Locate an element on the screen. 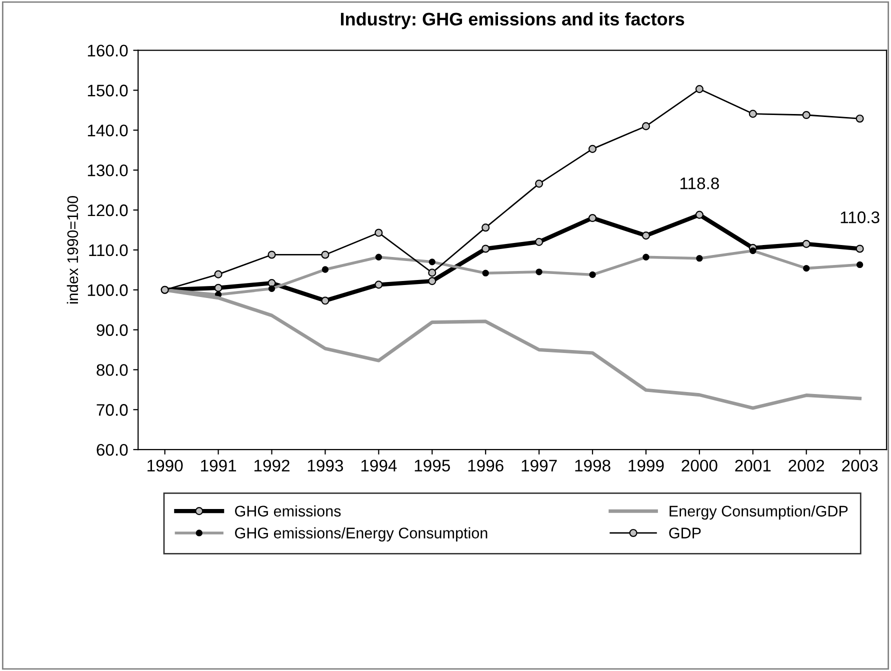  y-tick-label: 90.0 is located at coordinates (112, 330).